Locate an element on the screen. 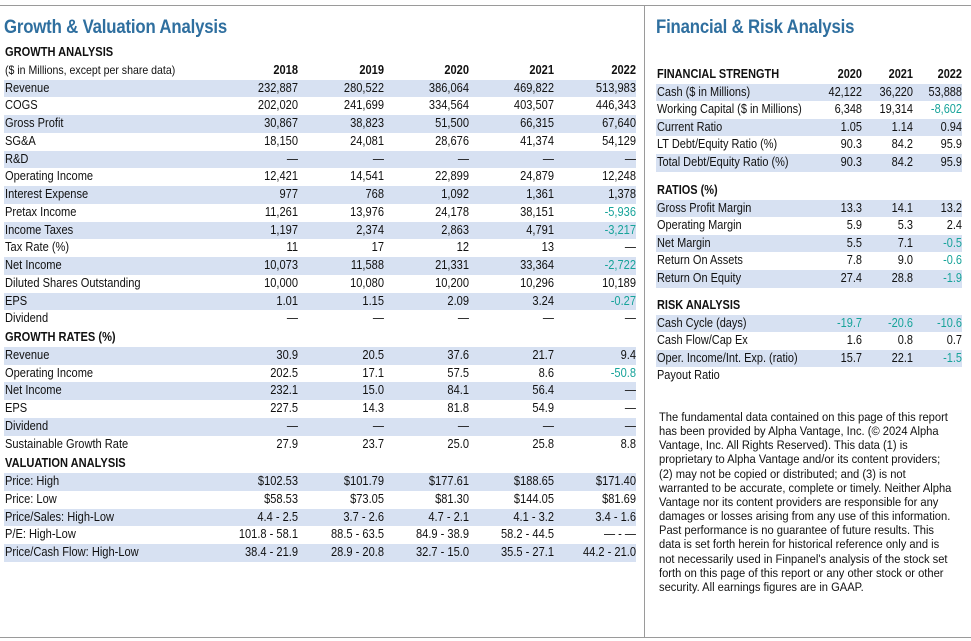  cell-value: 21,331 is located at coordinates (452, 265).